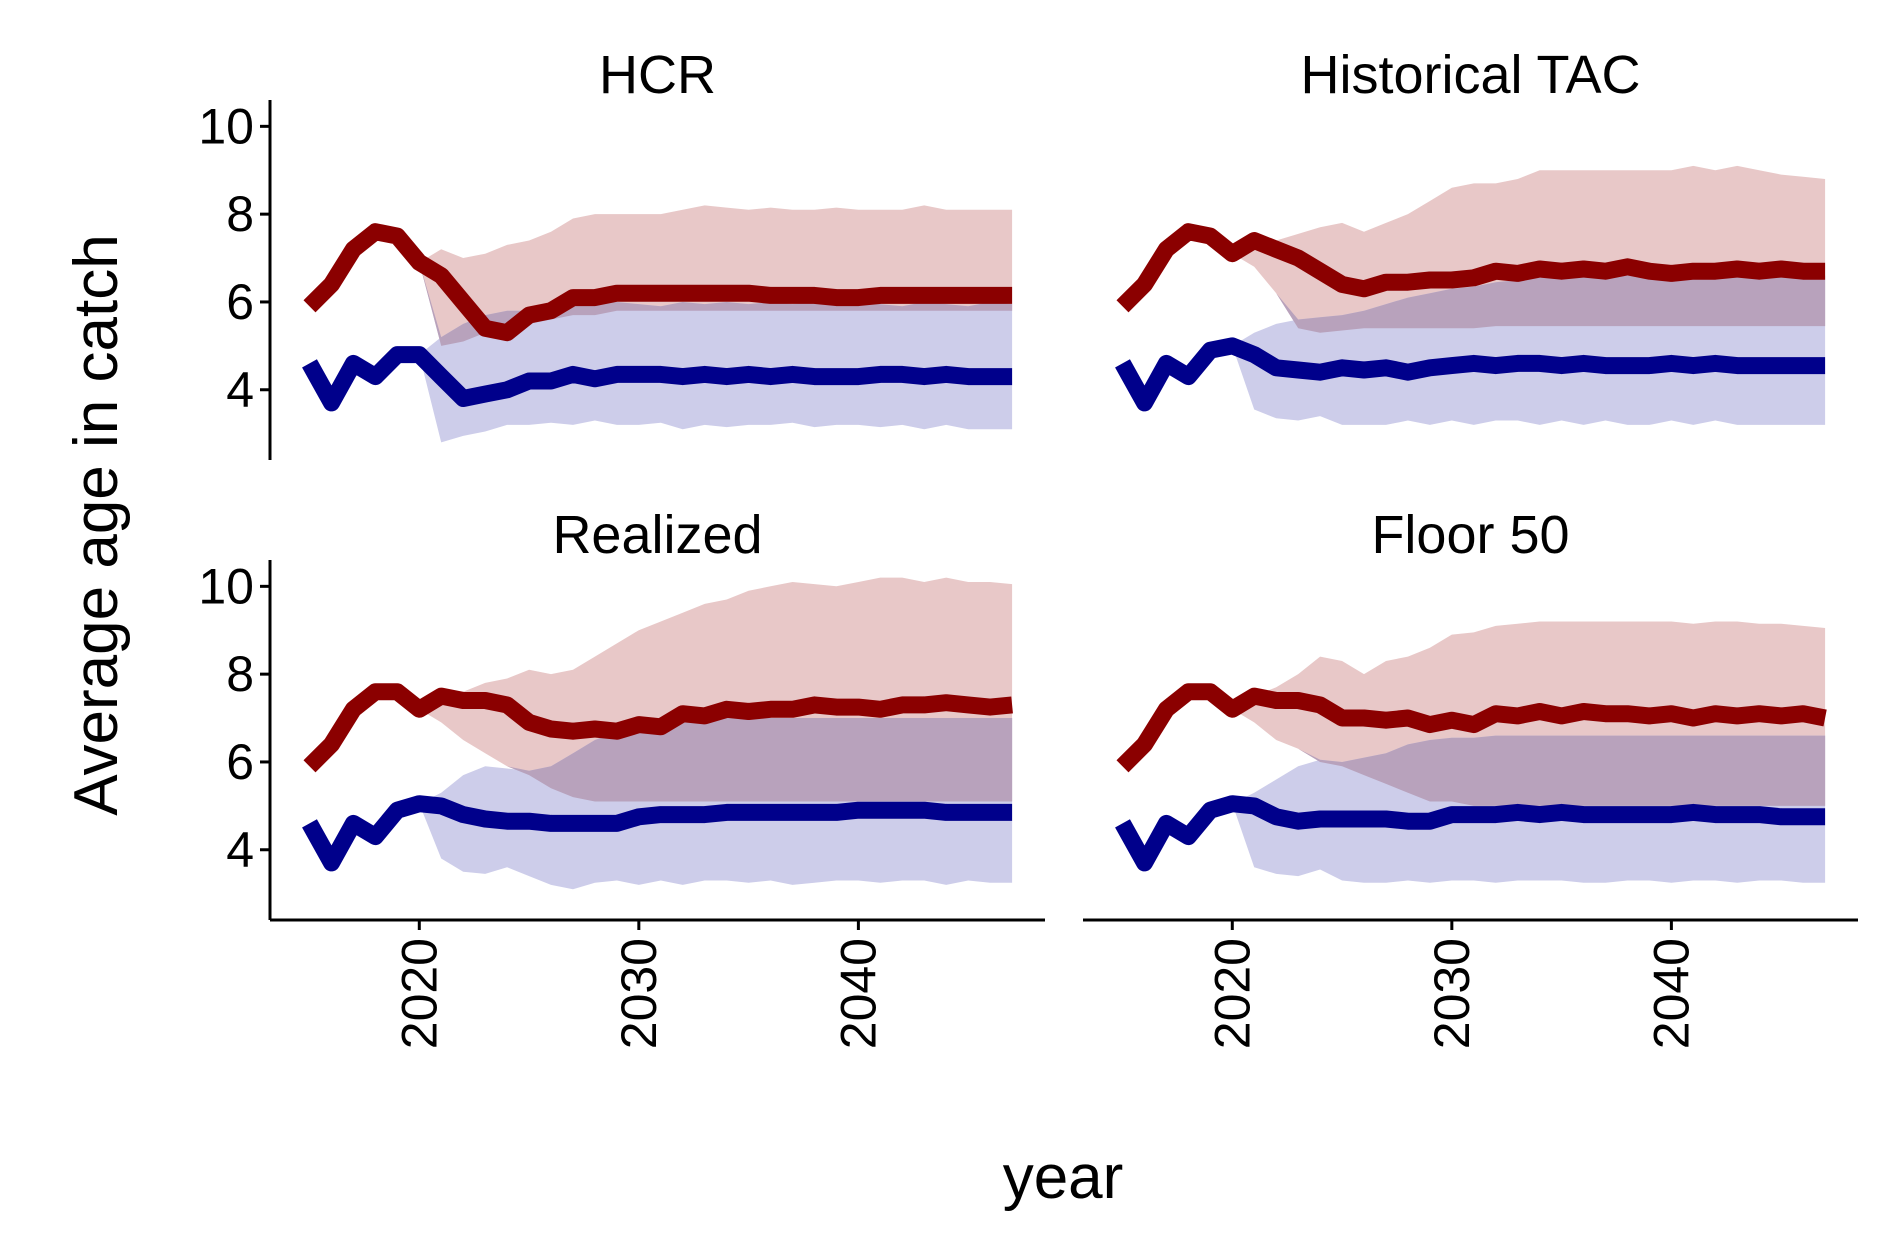 This screenshot has height=1259, width=1889. I want to click on y-axis-title: Average age in catch, so click(96, 524).